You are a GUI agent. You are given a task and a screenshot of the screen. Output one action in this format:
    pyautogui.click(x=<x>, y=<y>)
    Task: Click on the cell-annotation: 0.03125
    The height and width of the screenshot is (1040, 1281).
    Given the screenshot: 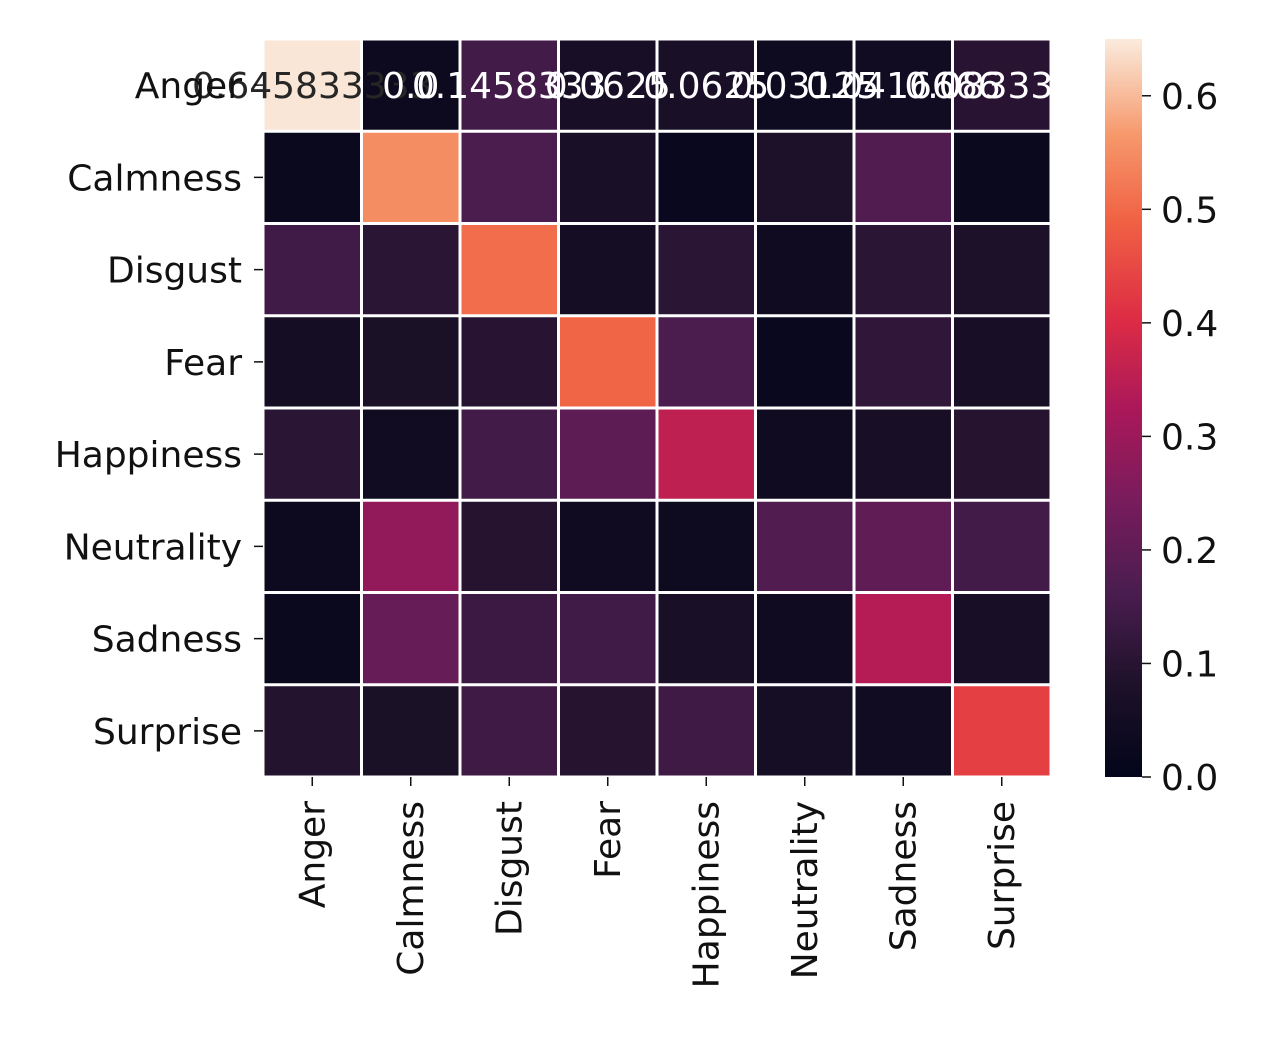 What is the action you would take?
    pyautogui.click(x=804, y=86)
    